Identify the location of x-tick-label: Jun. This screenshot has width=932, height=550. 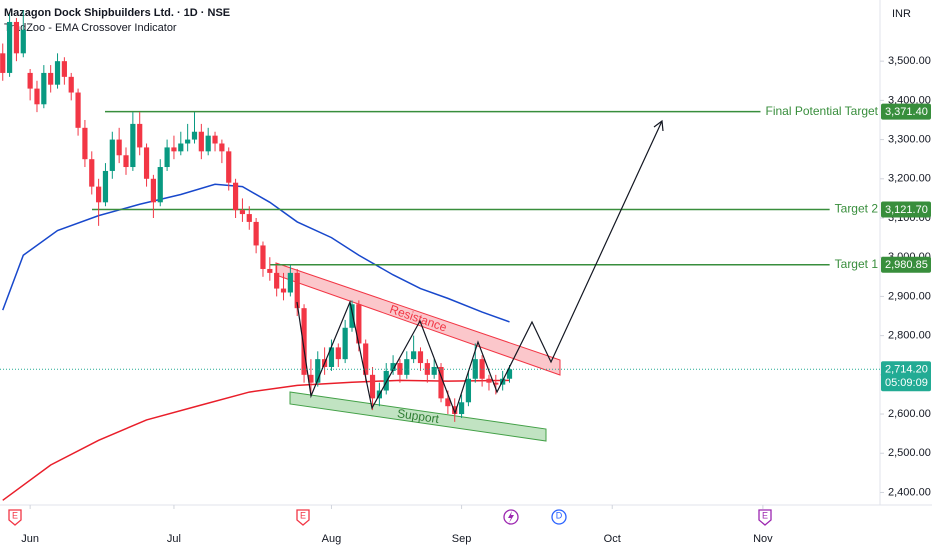
(30, 539).